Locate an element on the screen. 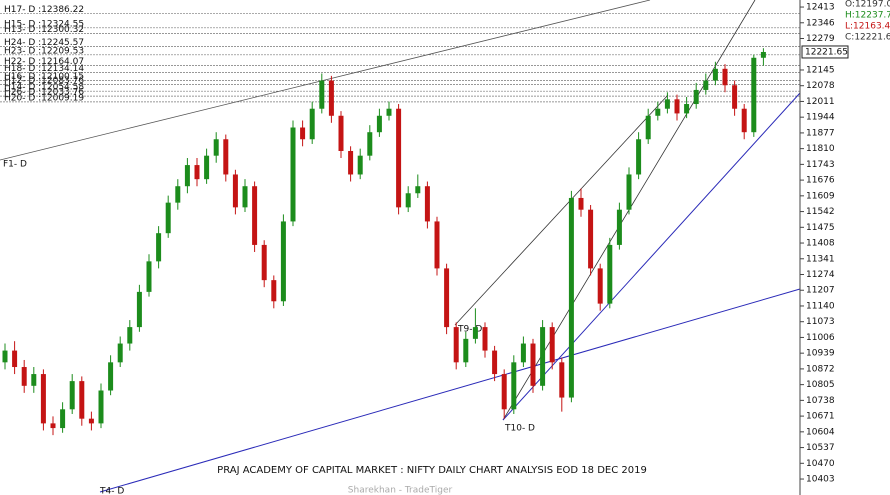  level-label: H12- D :12083.76 is located at coordinates (44, 81).